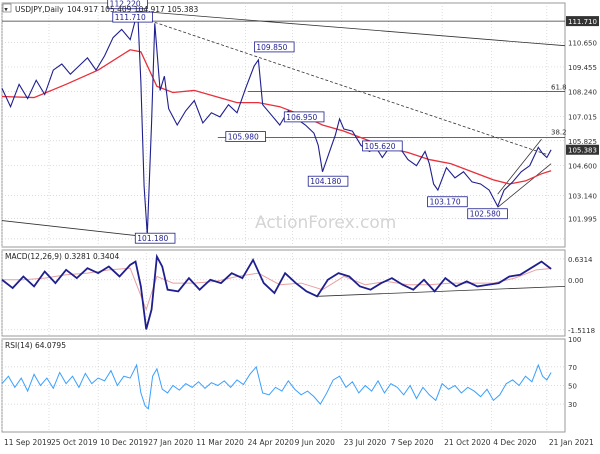 Image resolution: width=600 pixels, height=454 pixels. What do you see at coordinates (62, 256) in the screenshot?
I see `macd-header: MACD(12,26,9) 0.3281 0.3404` at bounding box center [62, 256].